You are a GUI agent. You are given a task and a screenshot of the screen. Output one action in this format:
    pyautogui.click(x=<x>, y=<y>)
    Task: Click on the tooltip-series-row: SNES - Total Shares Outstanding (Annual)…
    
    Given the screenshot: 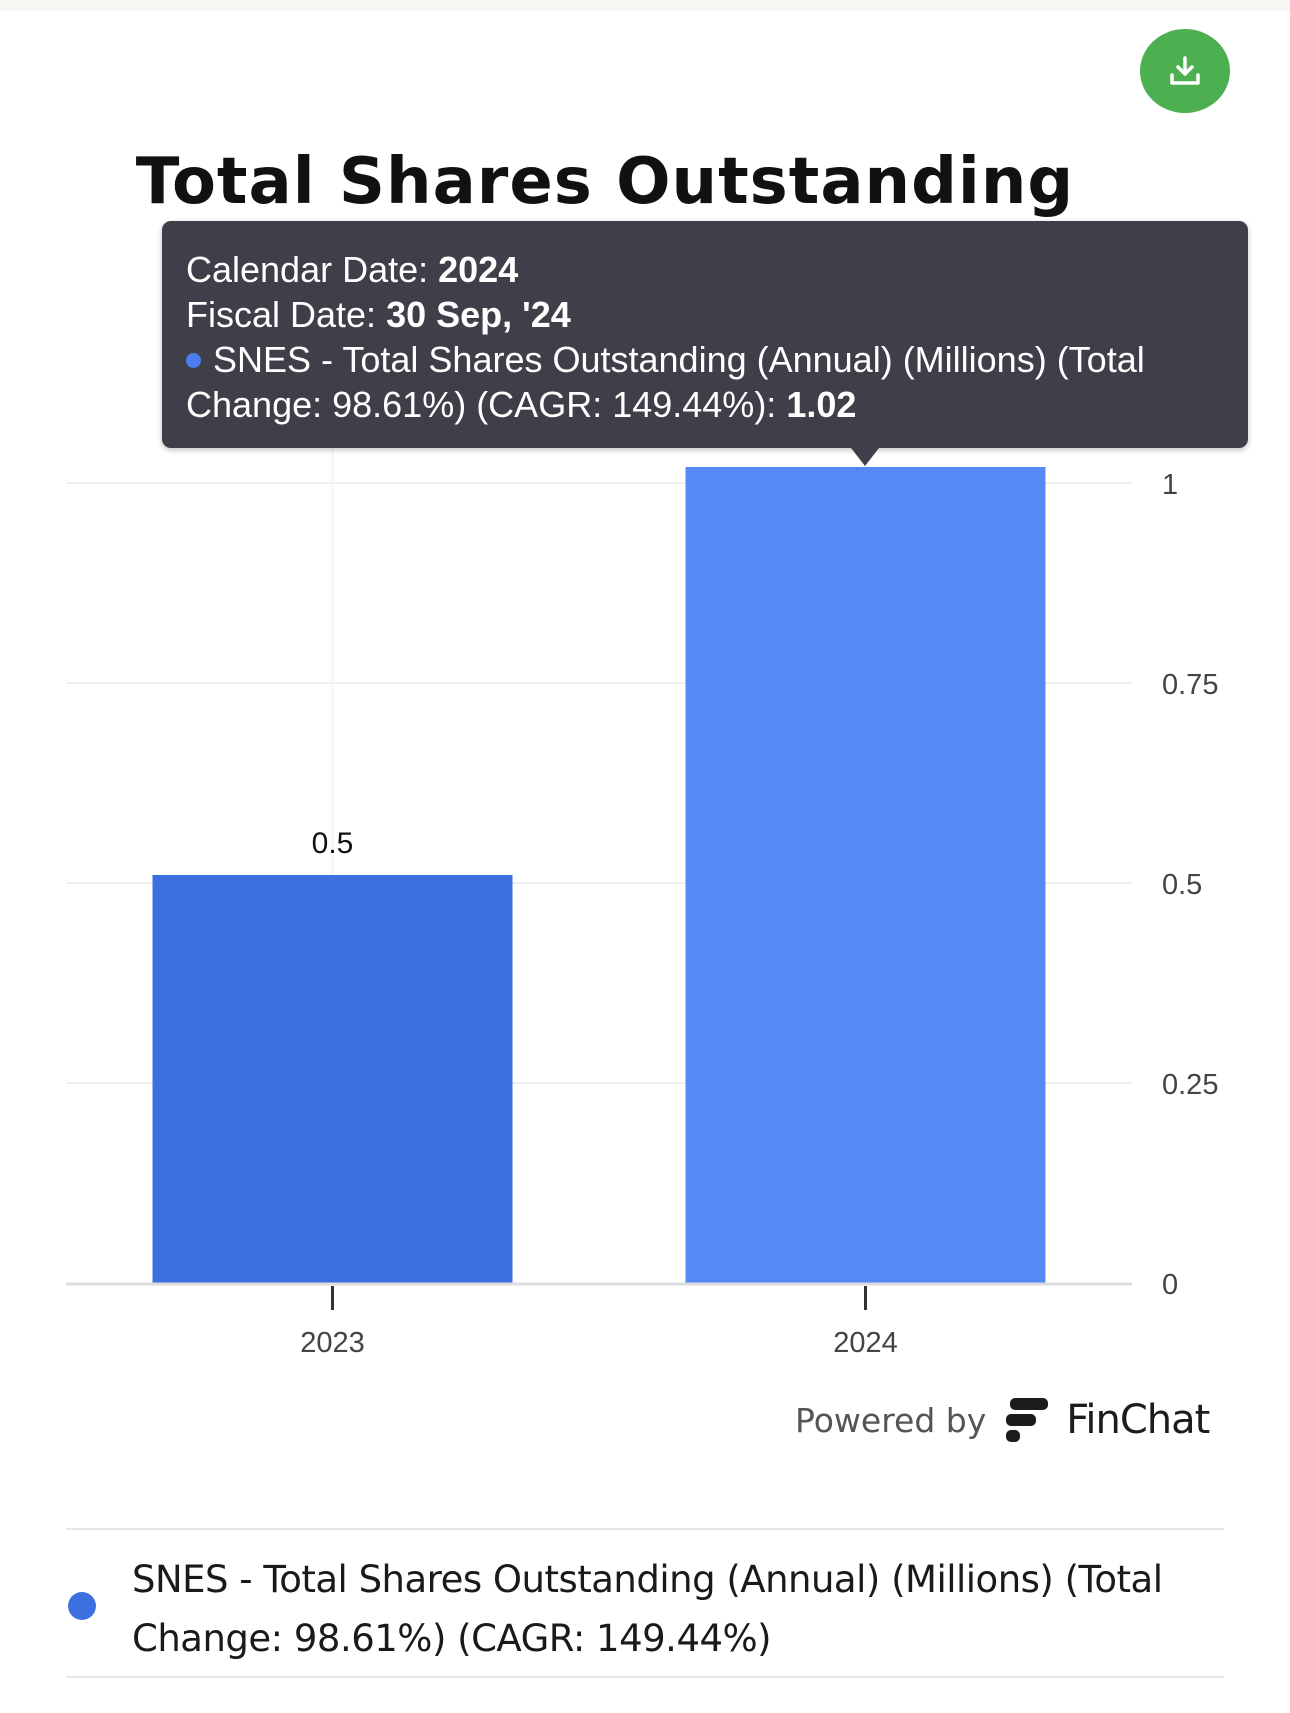 What is the action you would take?
    pyautogui.click(x=706, y=382)
    